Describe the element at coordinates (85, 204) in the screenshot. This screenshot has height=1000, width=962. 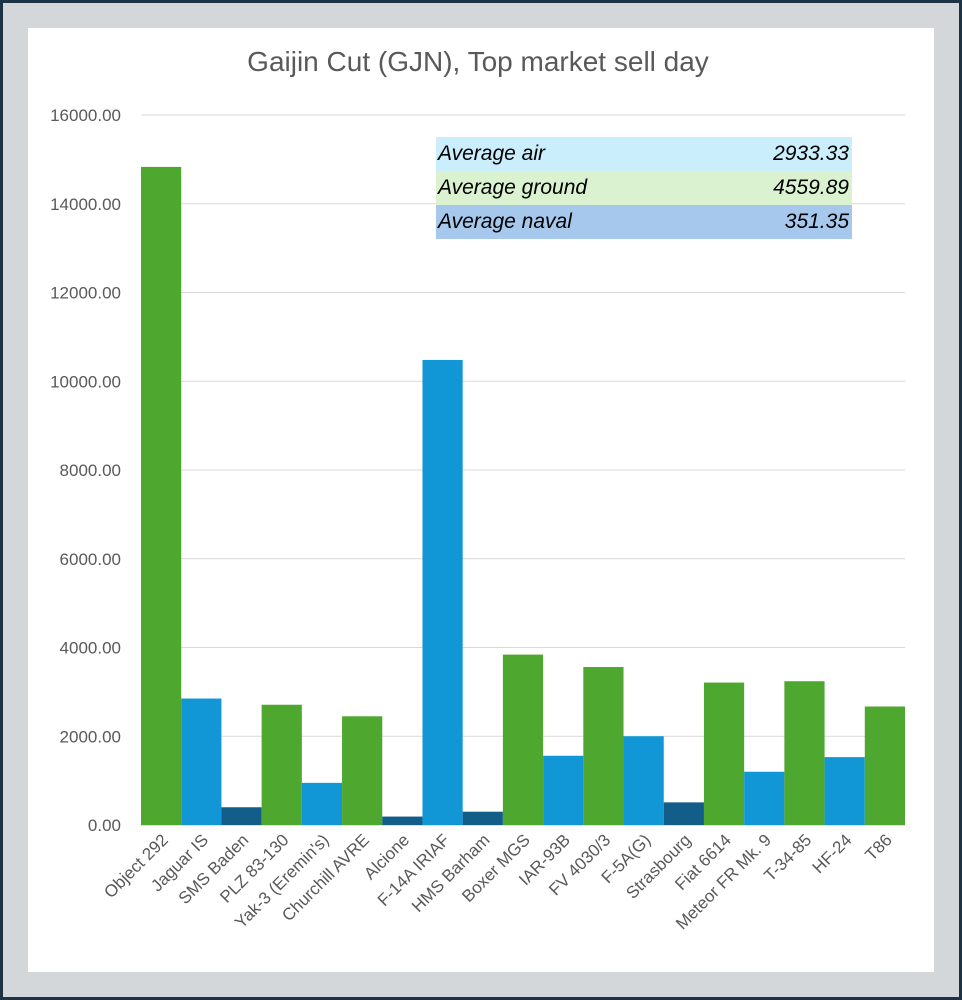
I see `y-tick-label: 14000.00` at that location.